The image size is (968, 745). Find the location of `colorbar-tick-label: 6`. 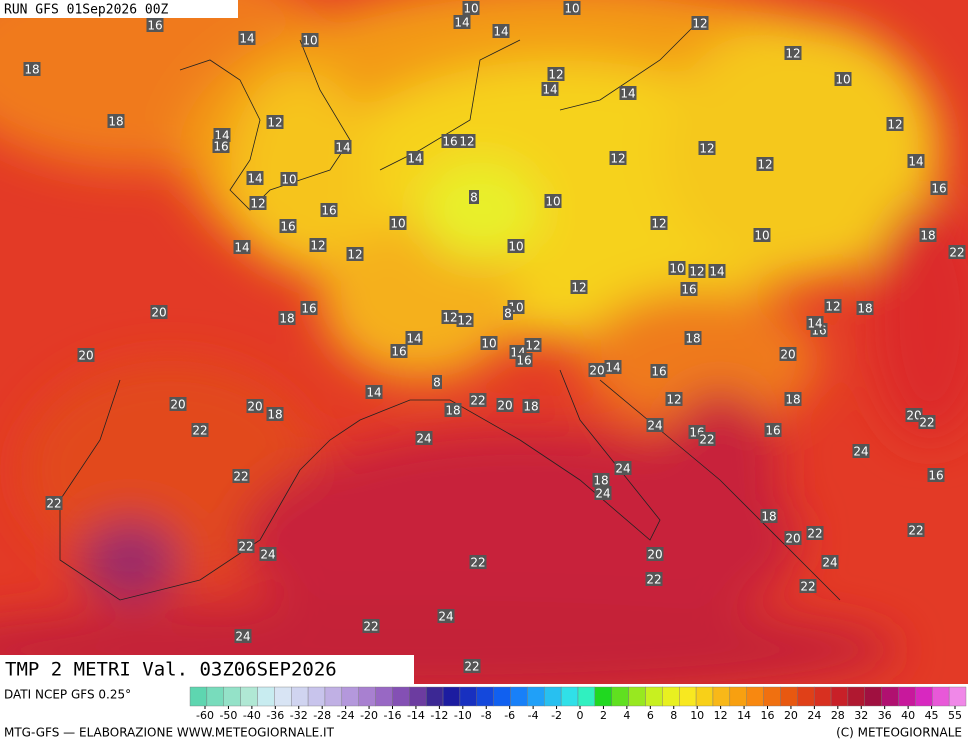

colorbar-tick-label: 6 is located at coordinates (650, 715).